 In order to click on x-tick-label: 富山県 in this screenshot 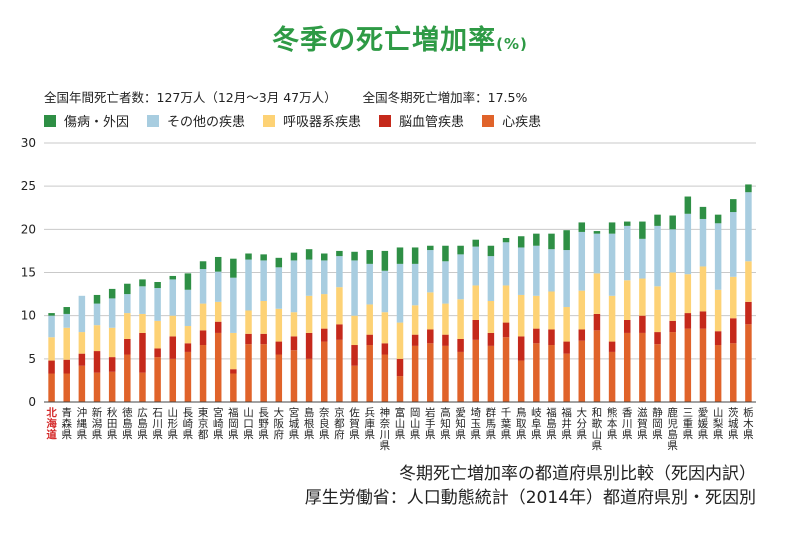, I will do `click(400, 423)`.